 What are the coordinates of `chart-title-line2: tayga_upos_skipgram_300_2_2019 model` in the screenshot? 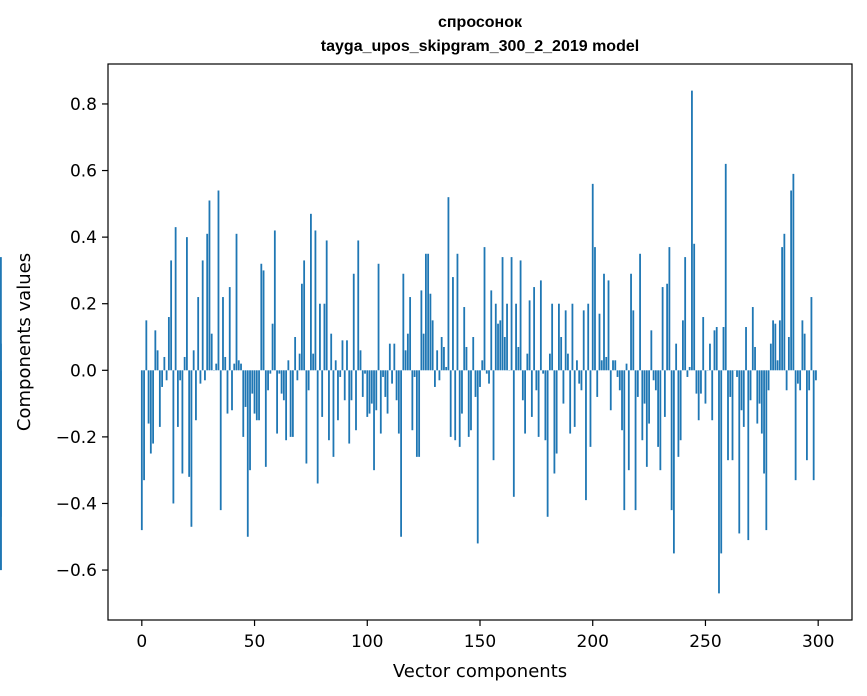 It's located at (480, 46).